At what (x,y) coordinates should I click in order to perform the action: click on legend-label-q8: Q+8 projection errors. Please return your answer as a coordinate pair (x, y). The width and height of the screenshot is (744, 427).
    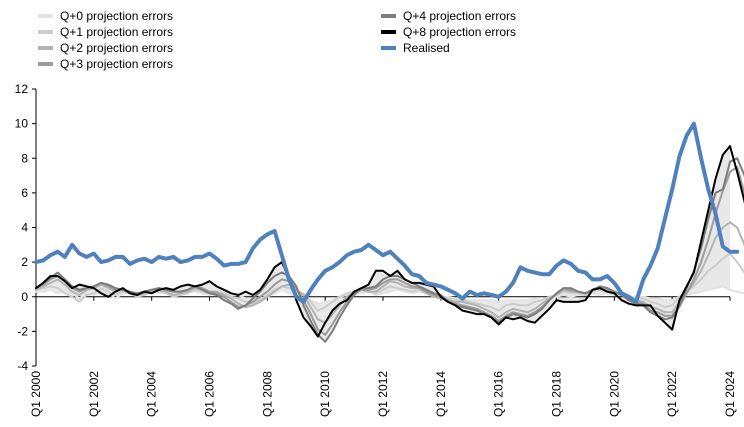
    Looking at the image, I should click on (460, 32).